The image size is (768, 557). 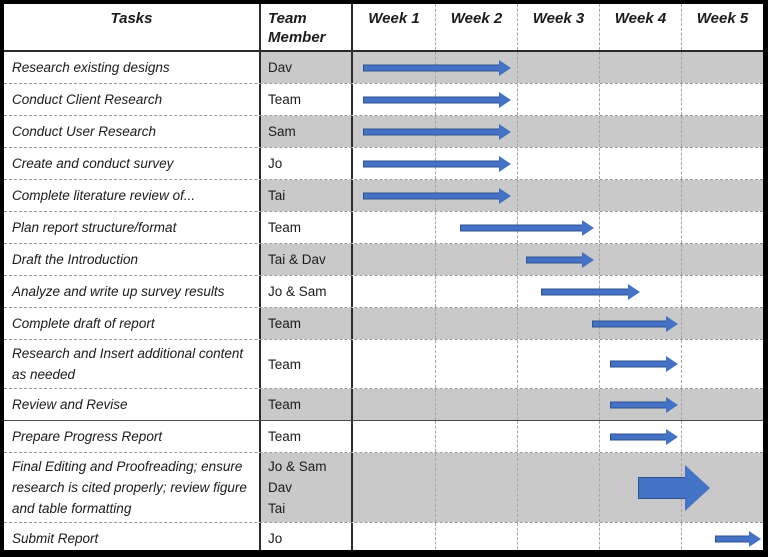 I want to click on table-row: Prepare Progress Report Team, so click(x=383, y=436).